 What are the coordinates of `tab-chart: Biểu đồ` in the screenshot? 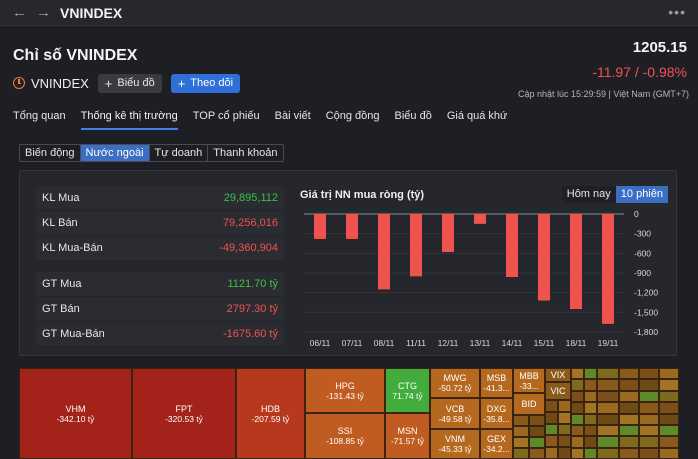 It's located at (413, 116).